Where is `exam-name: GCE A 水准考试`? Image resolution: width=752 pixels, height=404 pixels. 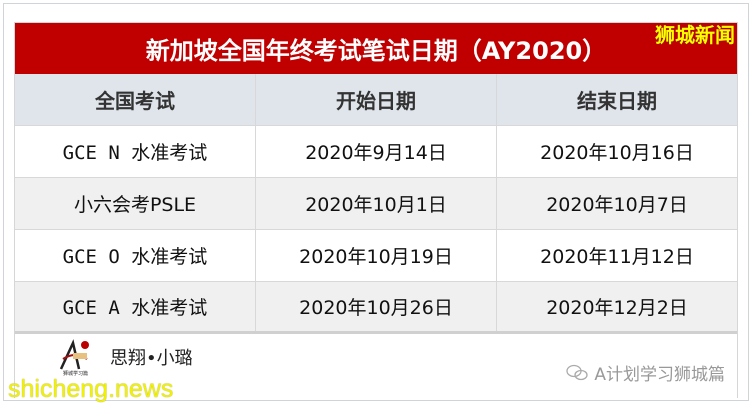
exam-name: GCE A 水准考试 is located at coordinates (135, 306).